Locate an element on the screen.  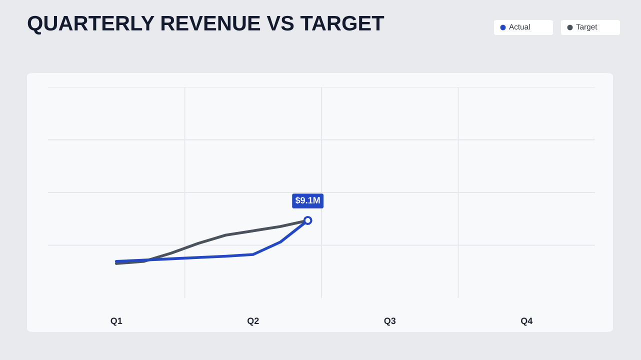
x-tick-label: Q4 is located at coordinates (526, 322).